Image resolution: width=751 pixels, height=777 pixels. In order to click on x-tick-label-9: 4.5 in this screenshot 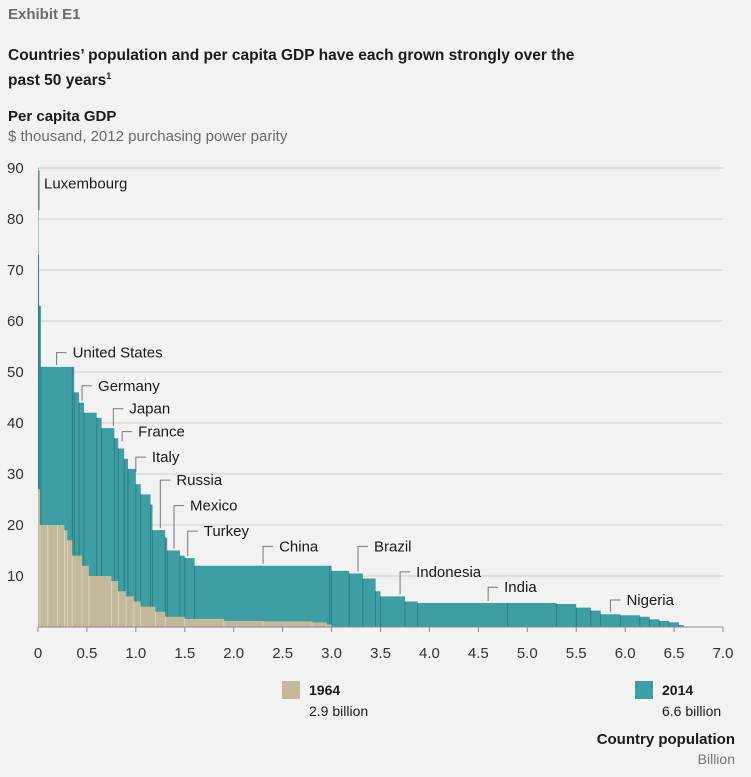, I will do `click(478, 653)`.